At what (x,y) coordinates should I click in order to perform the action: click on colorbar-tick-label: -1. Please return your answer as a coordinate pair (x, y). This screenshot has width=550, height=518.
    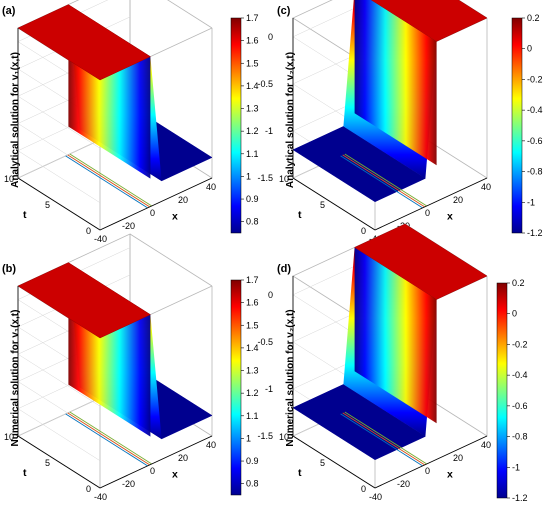
    Looking at the image, I should click on (516, 467).